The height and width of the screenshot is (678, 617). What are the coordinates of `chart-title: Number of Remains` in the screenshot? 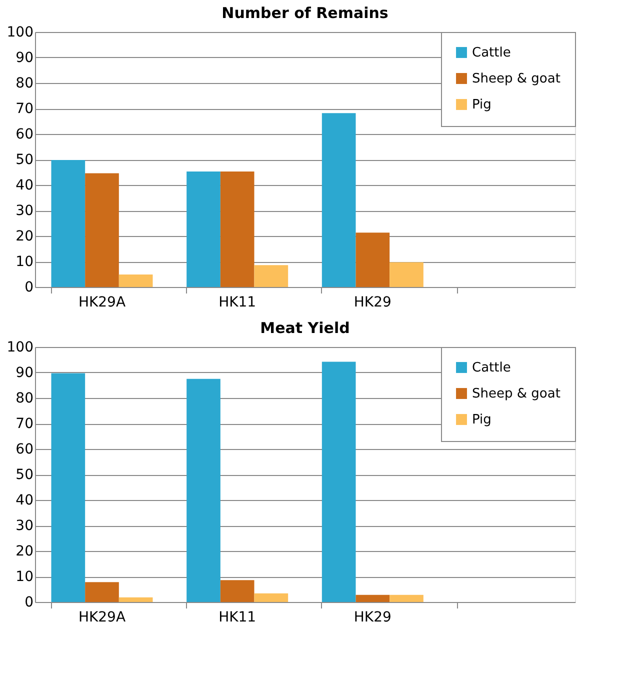 It's located at (305, 13).